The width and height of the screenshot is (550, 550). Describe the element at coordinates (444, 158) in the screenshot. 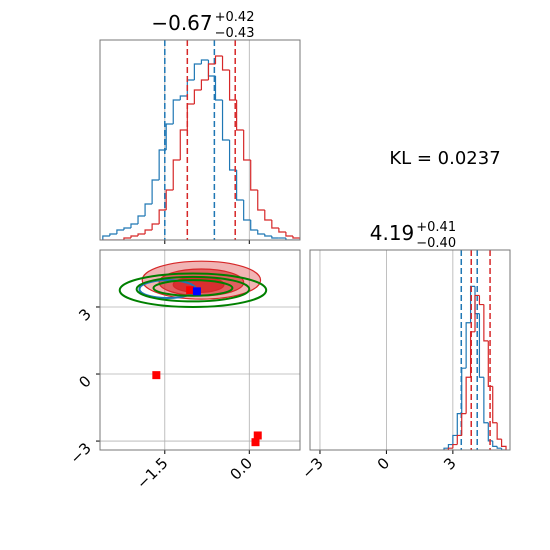

I see `kl-annotation: KL = 0.0237` at that location.